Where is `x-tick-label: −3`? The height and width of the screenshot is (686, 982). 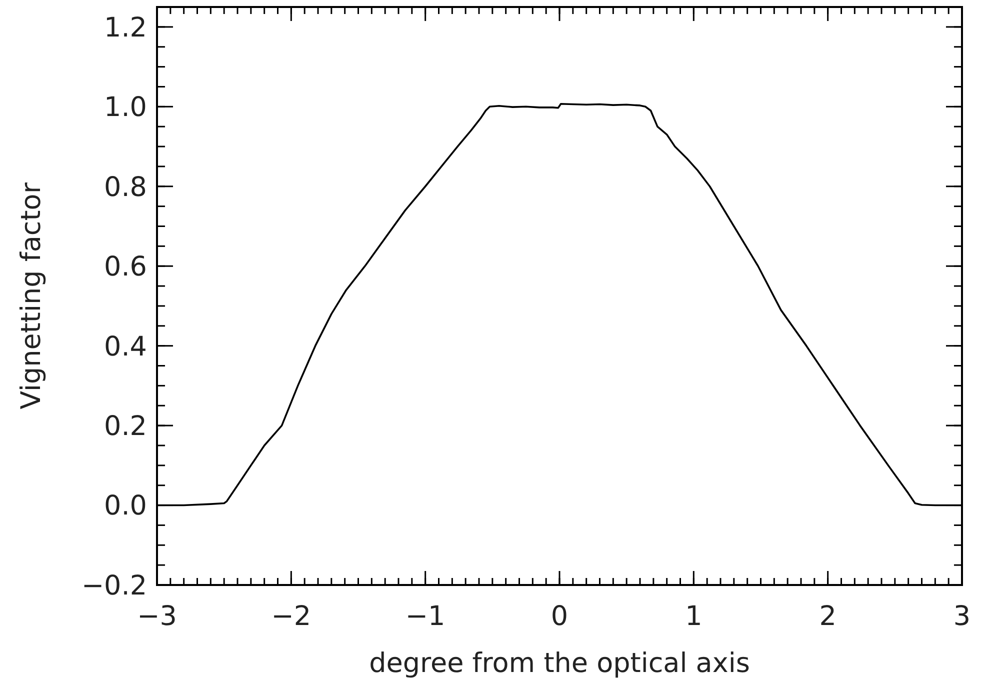 x-tick-label: −3 is located at coordinates (157, 616).